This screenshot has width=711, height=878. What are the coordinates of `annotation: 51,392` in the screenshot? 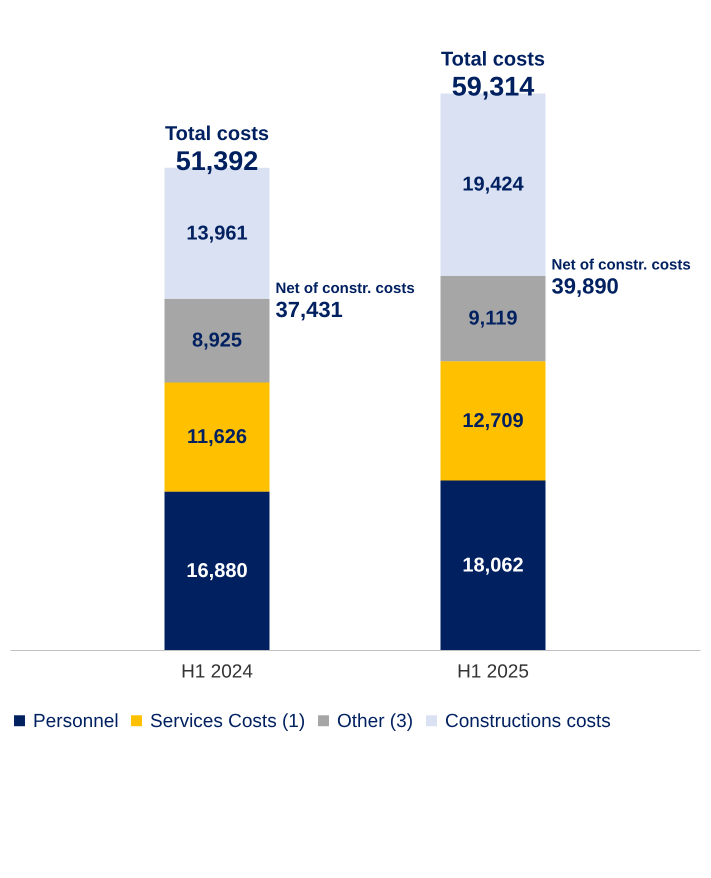 It's located at (217, 161).